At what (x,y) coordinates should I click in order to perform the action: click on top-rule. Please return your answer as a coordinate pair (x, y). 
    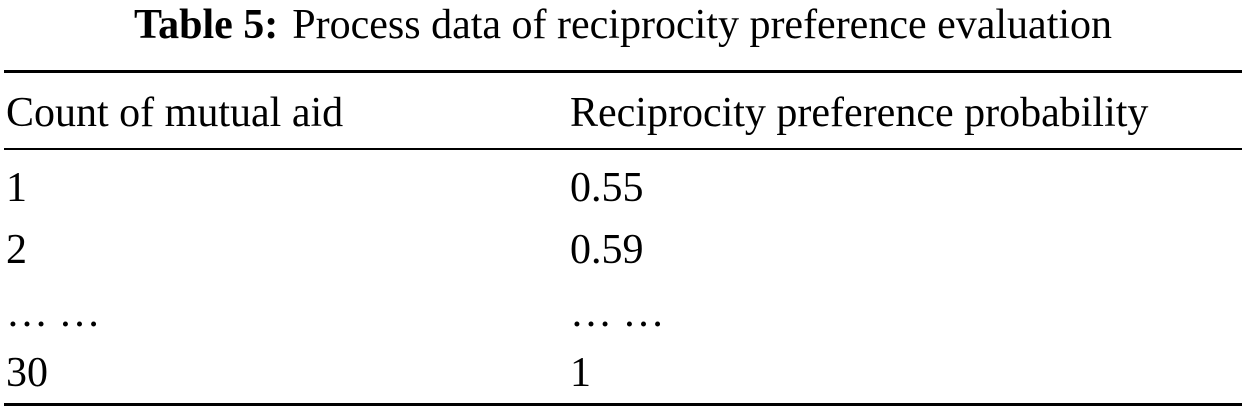
    Looking at the image, I should click on (623, 71).